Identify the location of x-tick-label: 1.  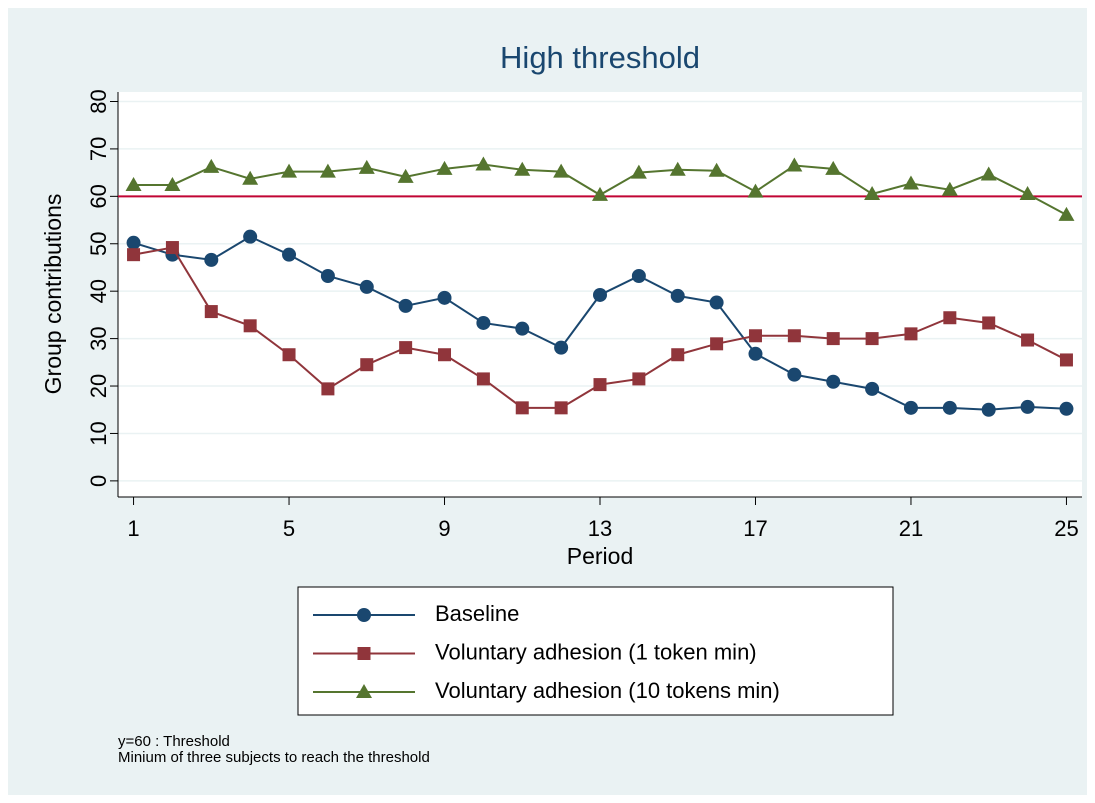
(133, 528).